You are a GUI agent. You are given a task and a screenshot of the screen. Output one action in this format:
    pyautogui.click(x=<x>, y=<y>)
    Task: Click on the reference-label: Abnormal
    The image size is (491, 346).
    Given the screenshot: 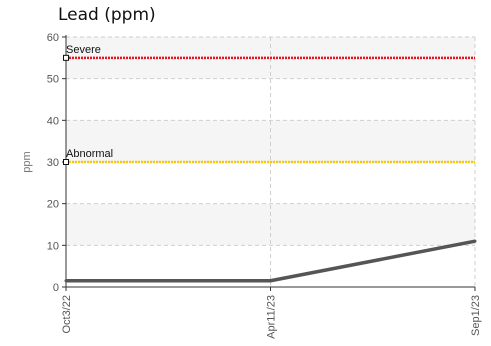 What is the action you would take?
    pyautogui.click(x=89, y=154)
    